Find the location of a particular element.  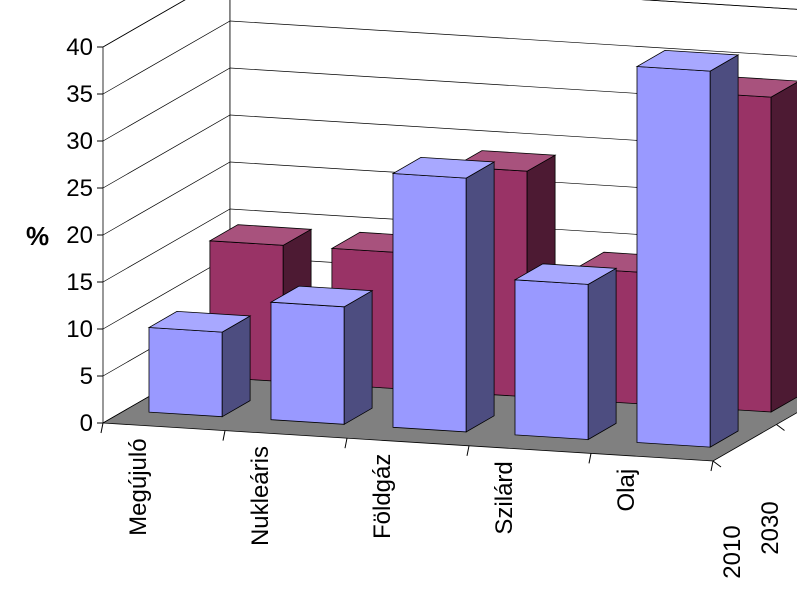

y-tick-label: 40 is located at coordinates (79, 47).